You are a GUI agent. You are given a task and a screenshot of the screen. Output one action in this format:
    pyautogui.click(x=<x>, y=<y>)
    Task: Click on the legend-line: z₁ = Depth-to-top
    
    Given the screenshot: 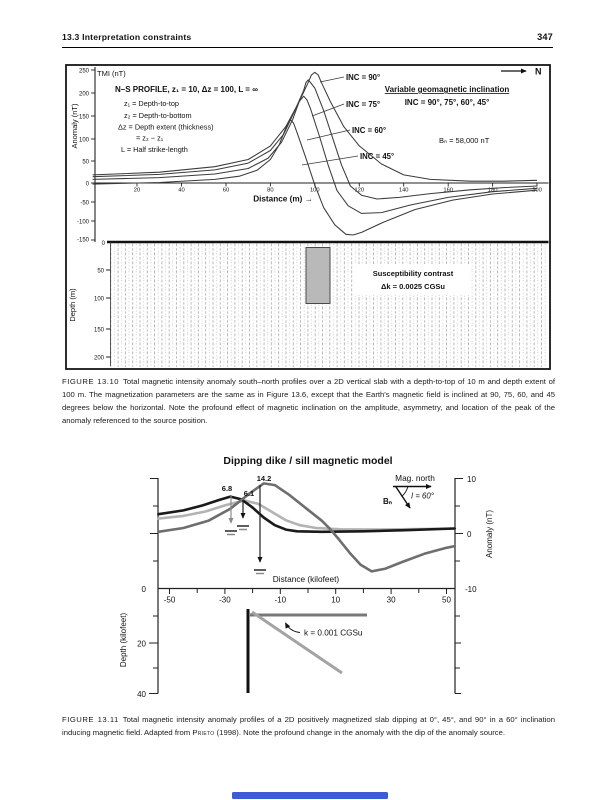 What is the action you would take?
    pyautogui.click(x=151, y=103)
    